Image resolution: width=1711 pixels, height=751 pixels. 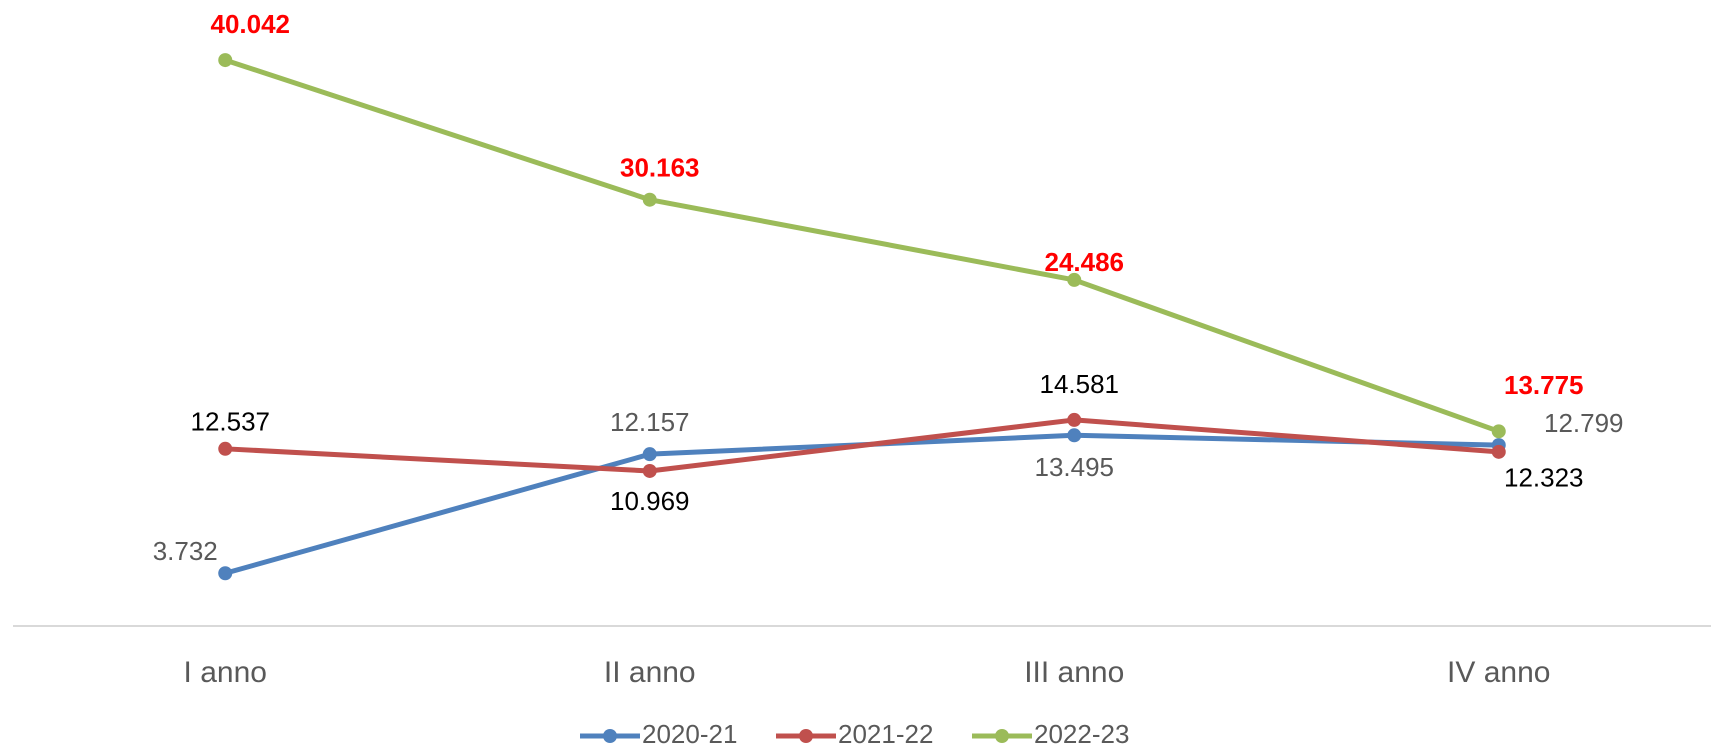 I want to click on data-label: 13.775, so click(x=1544, y=385).